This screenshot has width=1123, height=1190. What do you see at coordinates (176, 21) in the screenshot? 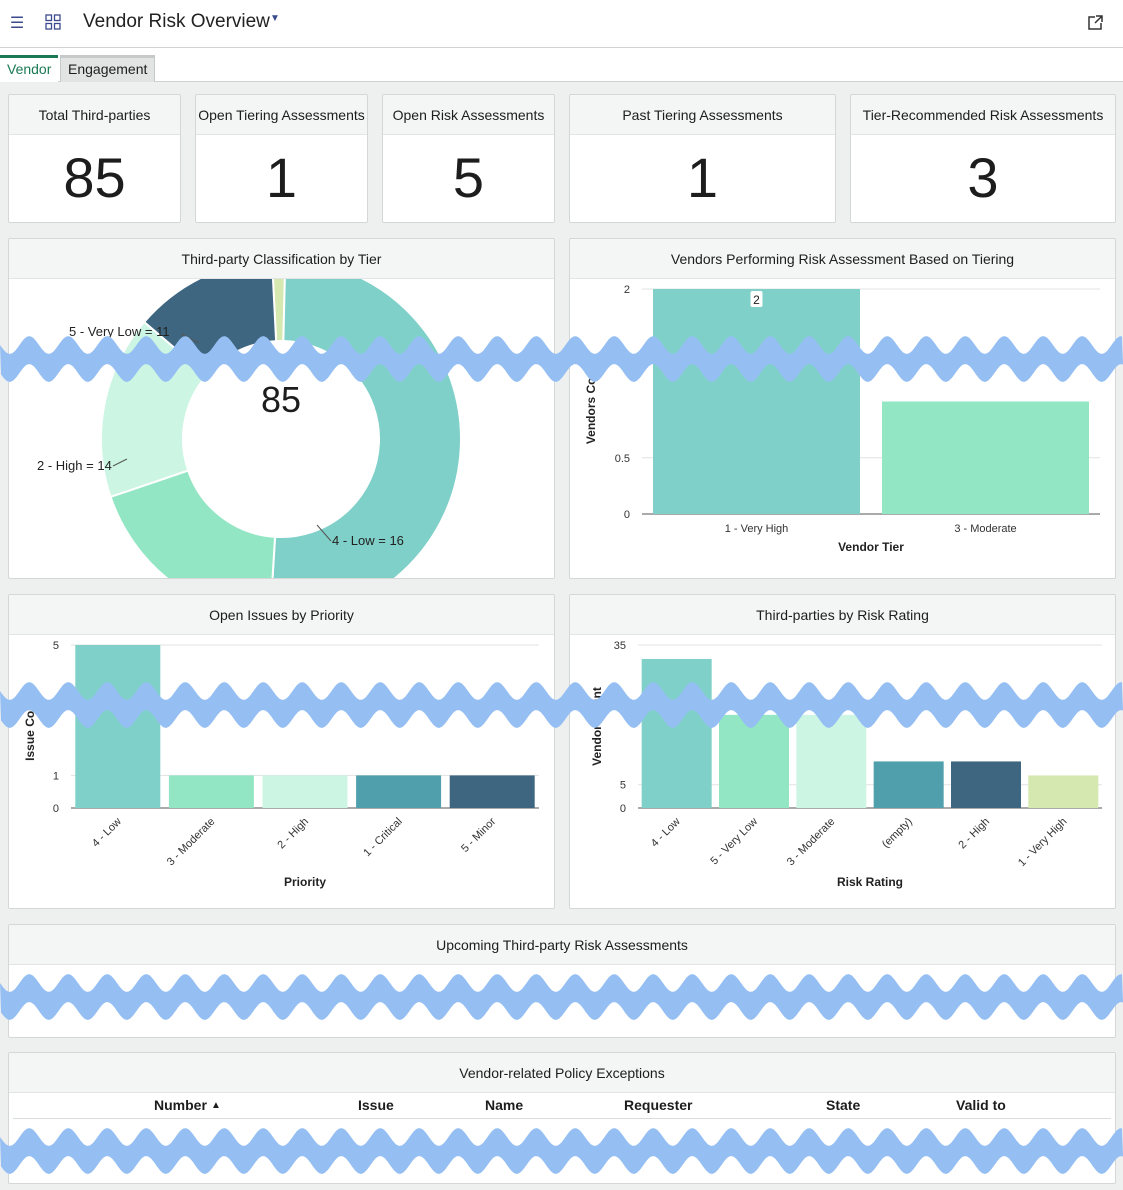
I see `page-title: Vendor Risk Overview` at bounding box center [176, 21].